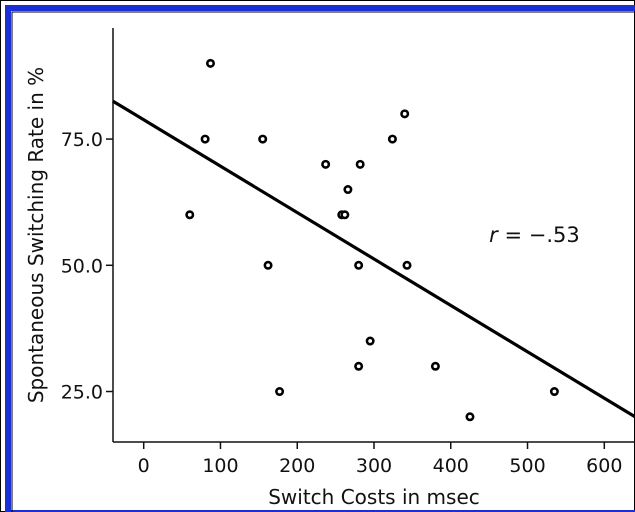  Describe the element at coordinates (36, 235) in the screenshot. I see `y-axis-title: Spontaneous Switching Rate in %` at that location.